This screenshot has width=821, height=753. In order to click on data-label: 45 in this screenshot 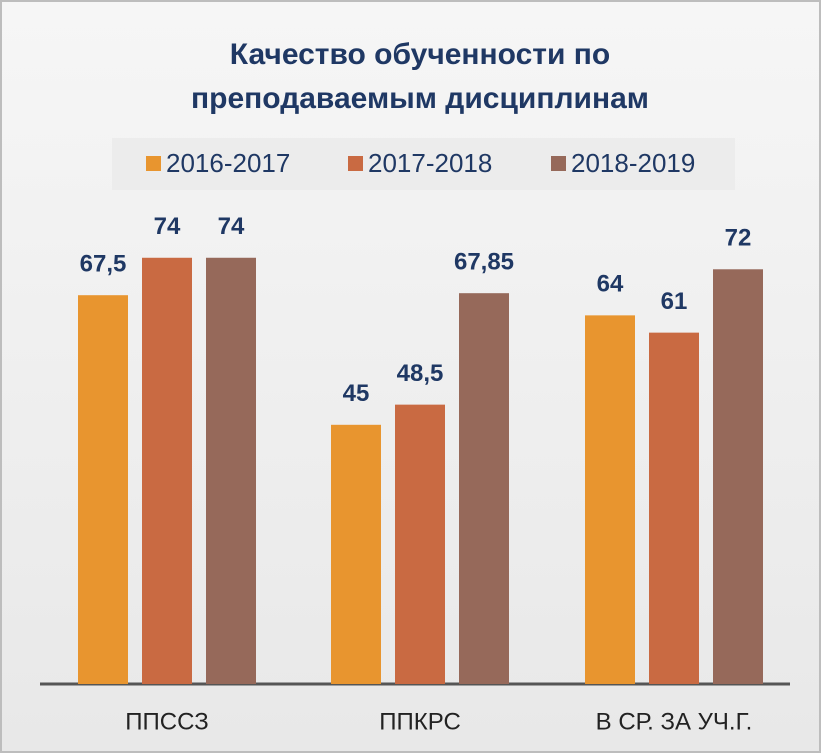, I will do `click(356, 393)`.